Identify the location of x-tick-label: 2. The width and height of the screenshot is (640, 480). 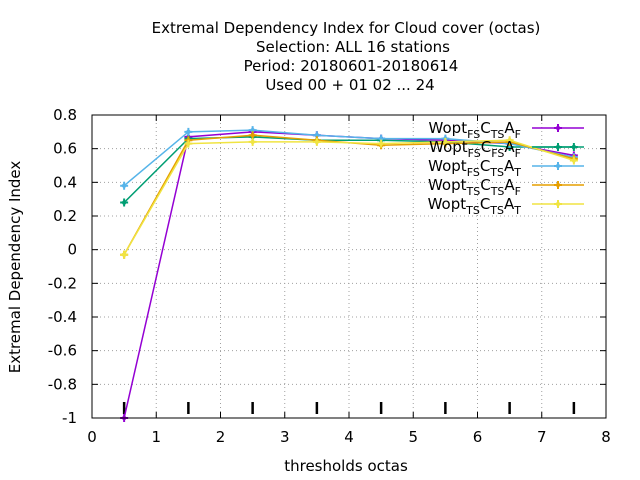
(221, 437).